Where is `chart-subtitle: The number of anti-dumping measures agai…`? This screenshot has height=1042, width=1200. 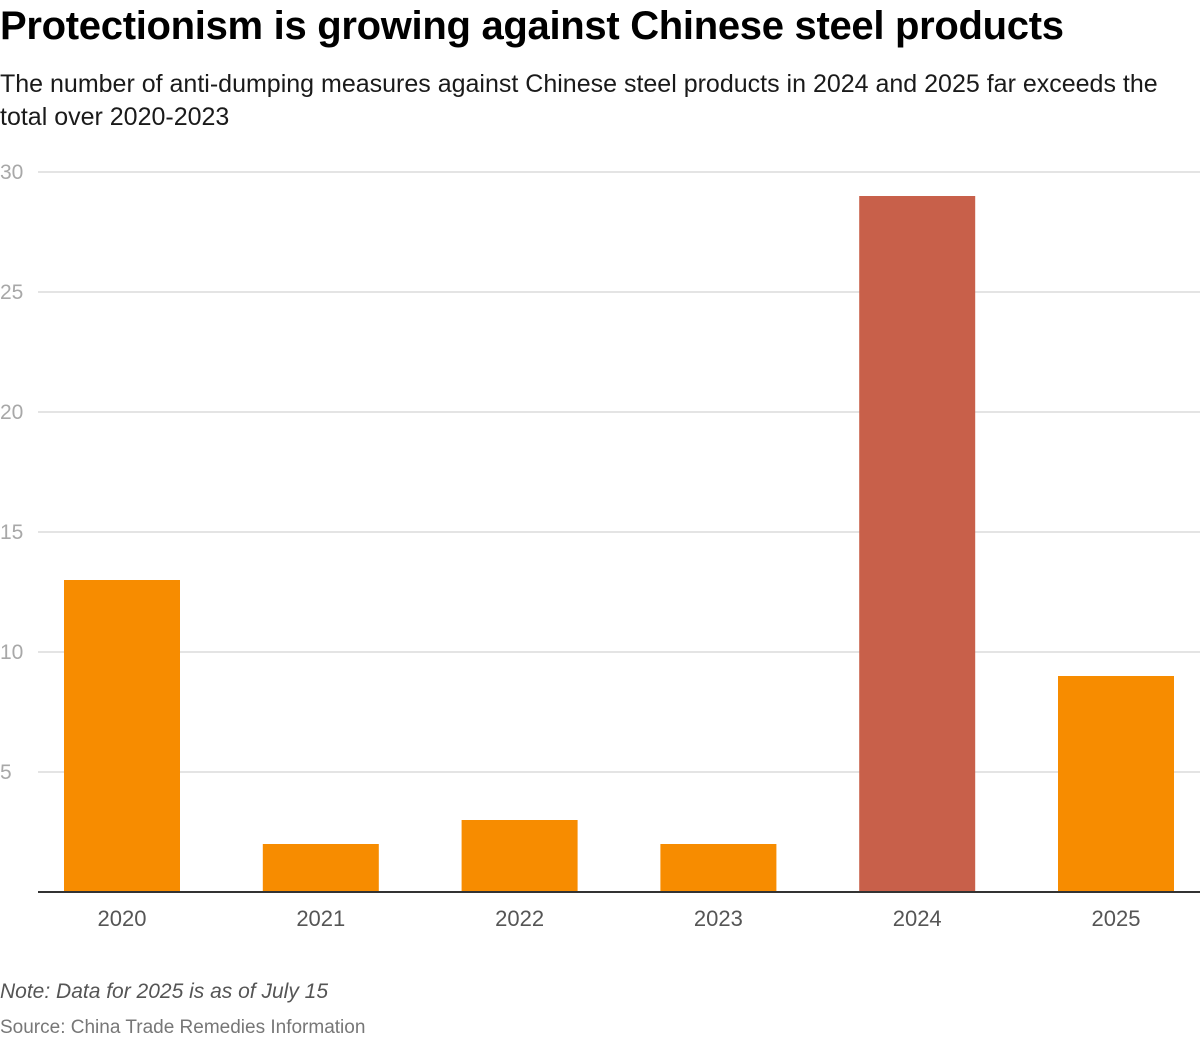
chart-subtitle: The number of anti-dumping measures agai… is located at coordinates (579, 100).